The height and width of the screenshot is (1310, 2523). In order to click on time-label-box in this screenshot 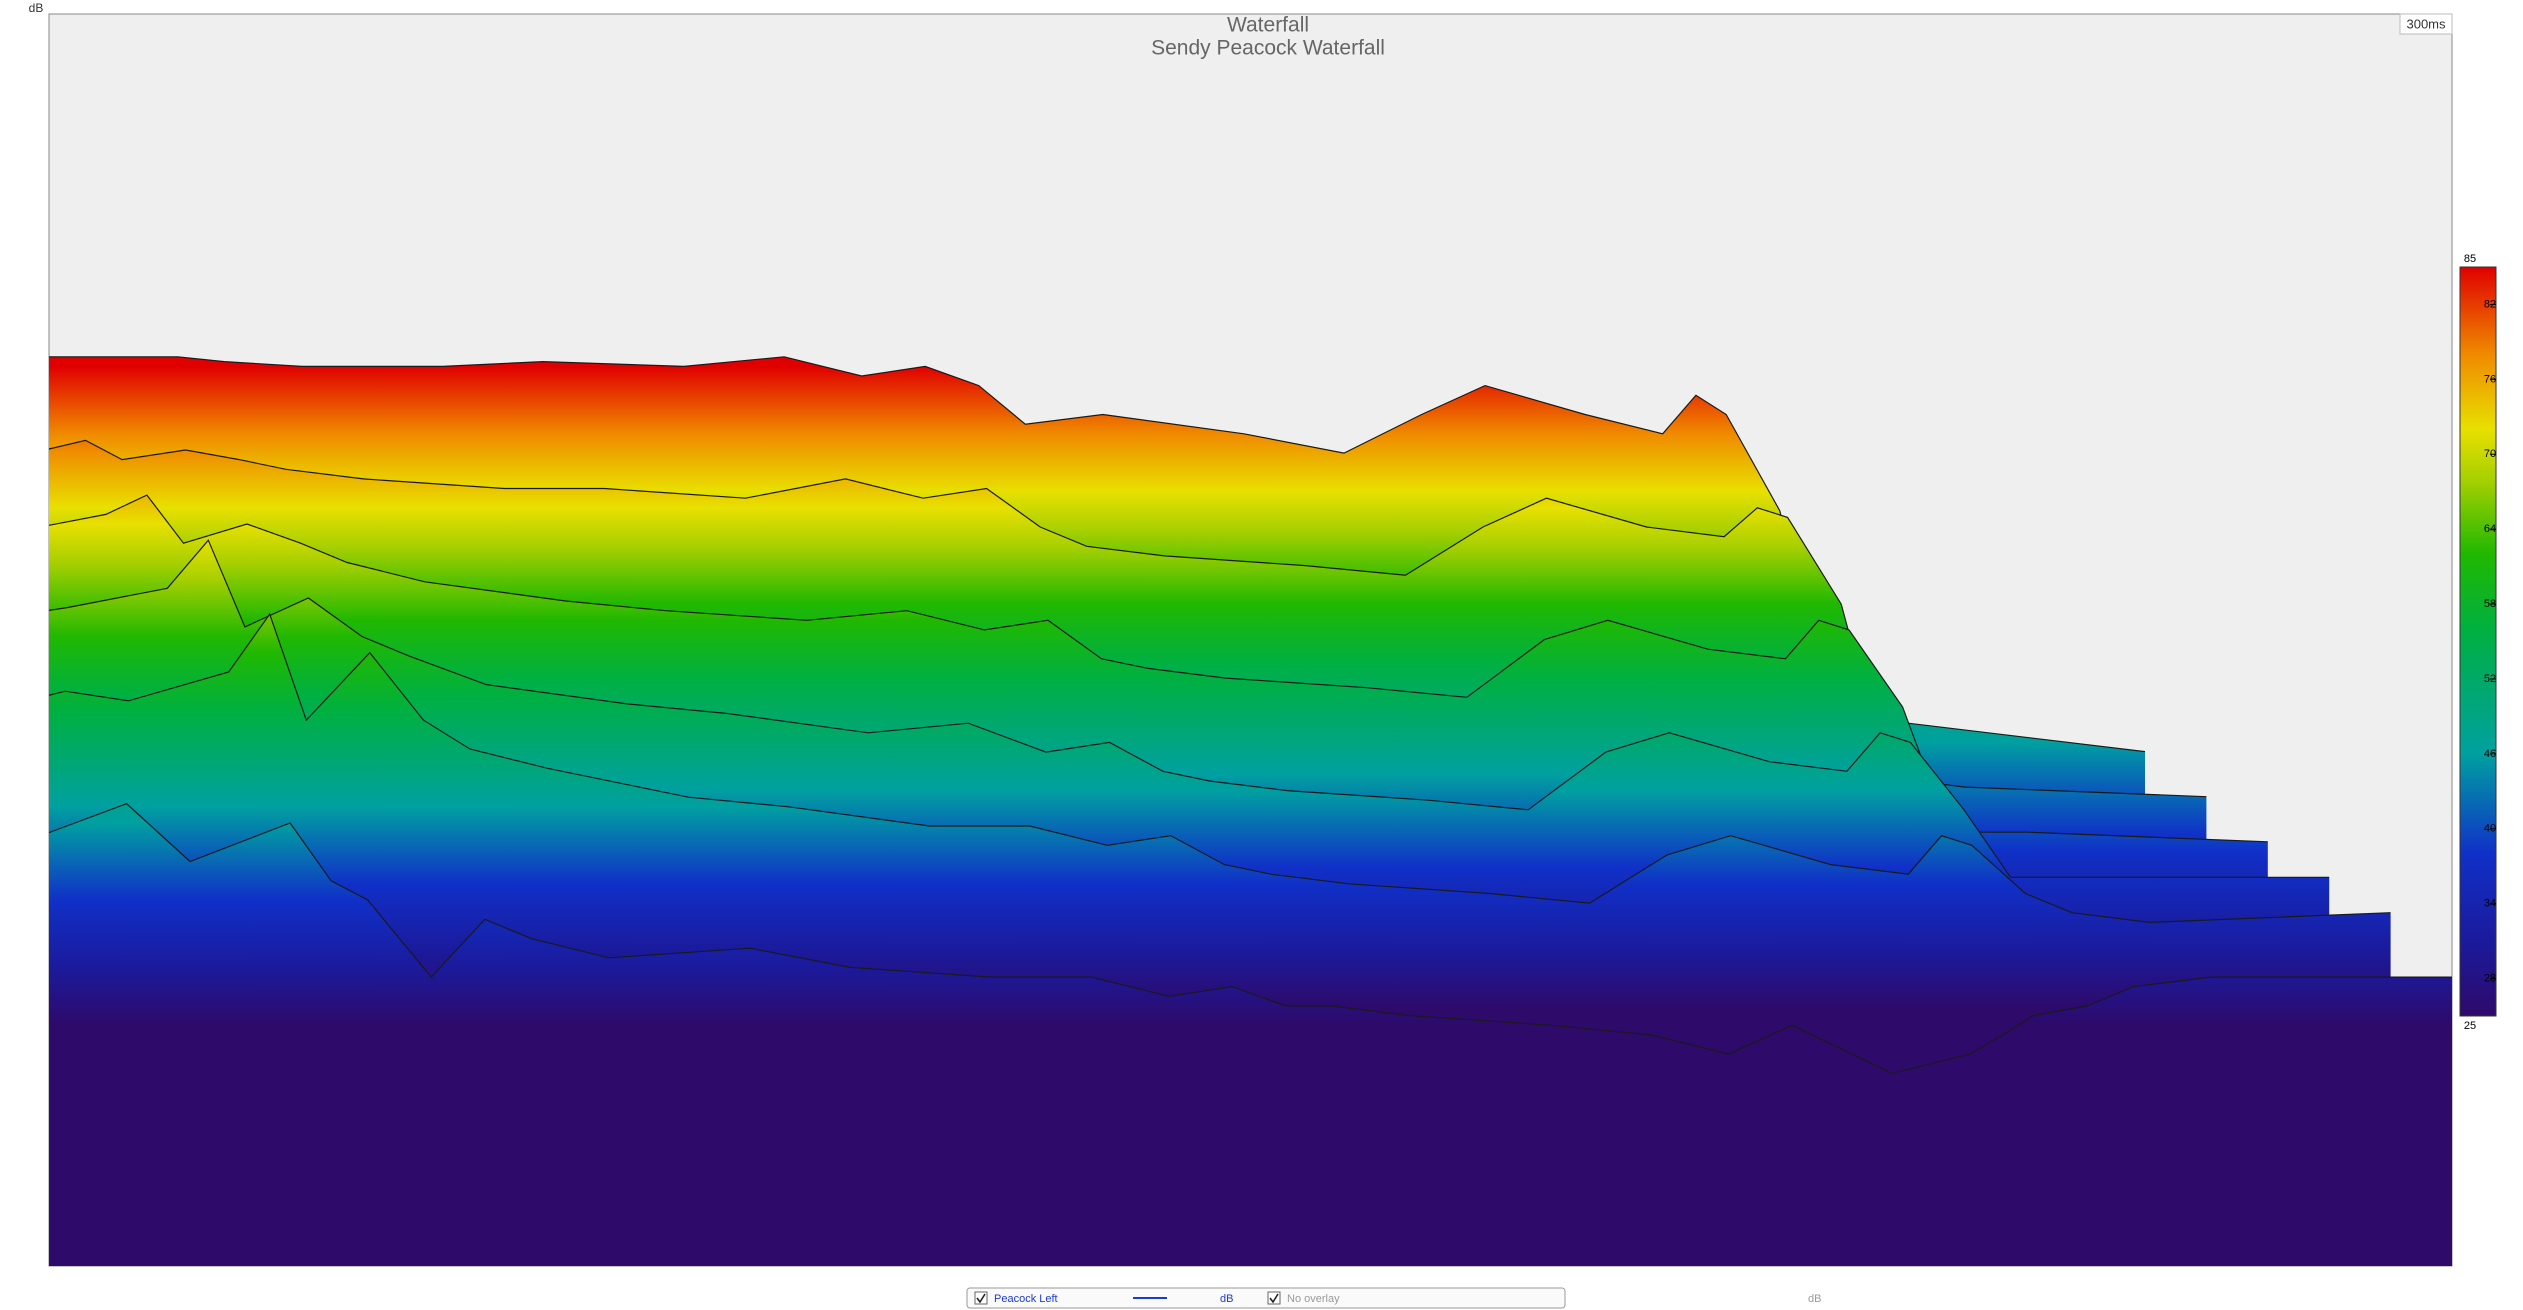, I will do `click(2426, 24)`.